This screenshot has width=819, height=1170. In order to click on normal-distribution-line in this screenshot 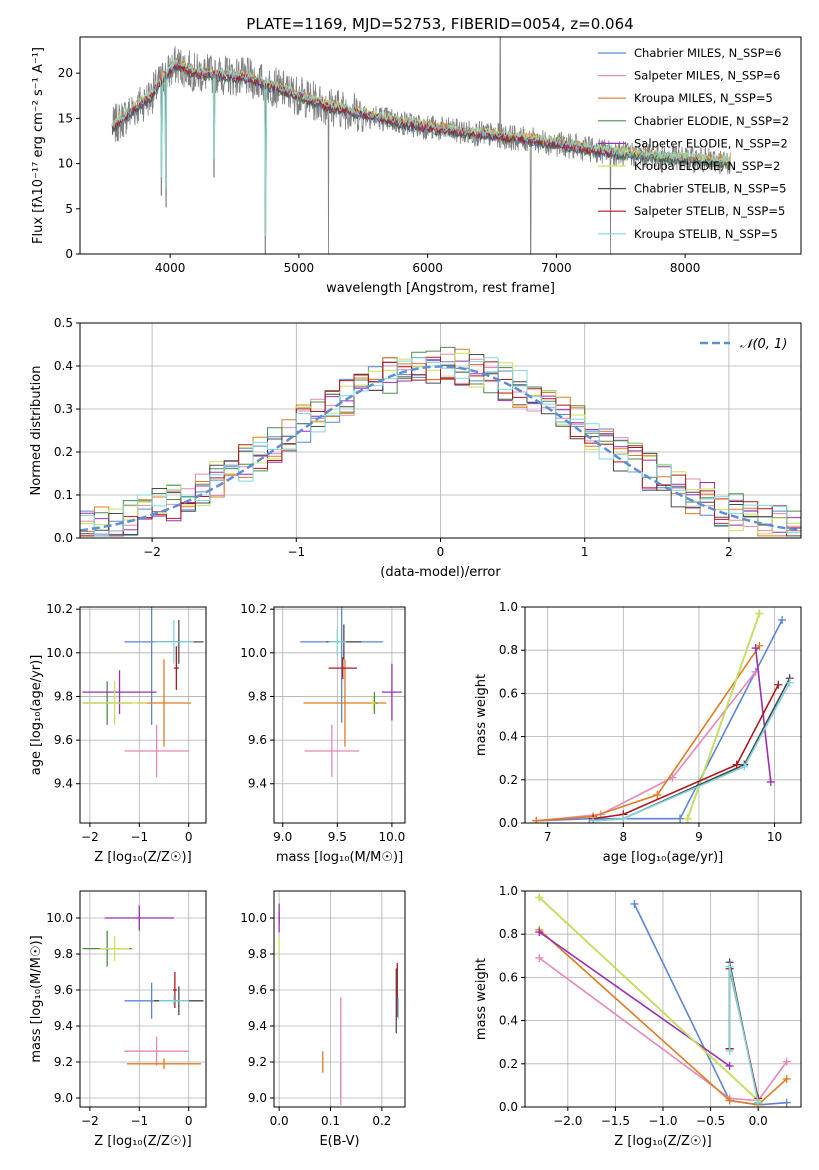, I will do `click(440, 448)`.